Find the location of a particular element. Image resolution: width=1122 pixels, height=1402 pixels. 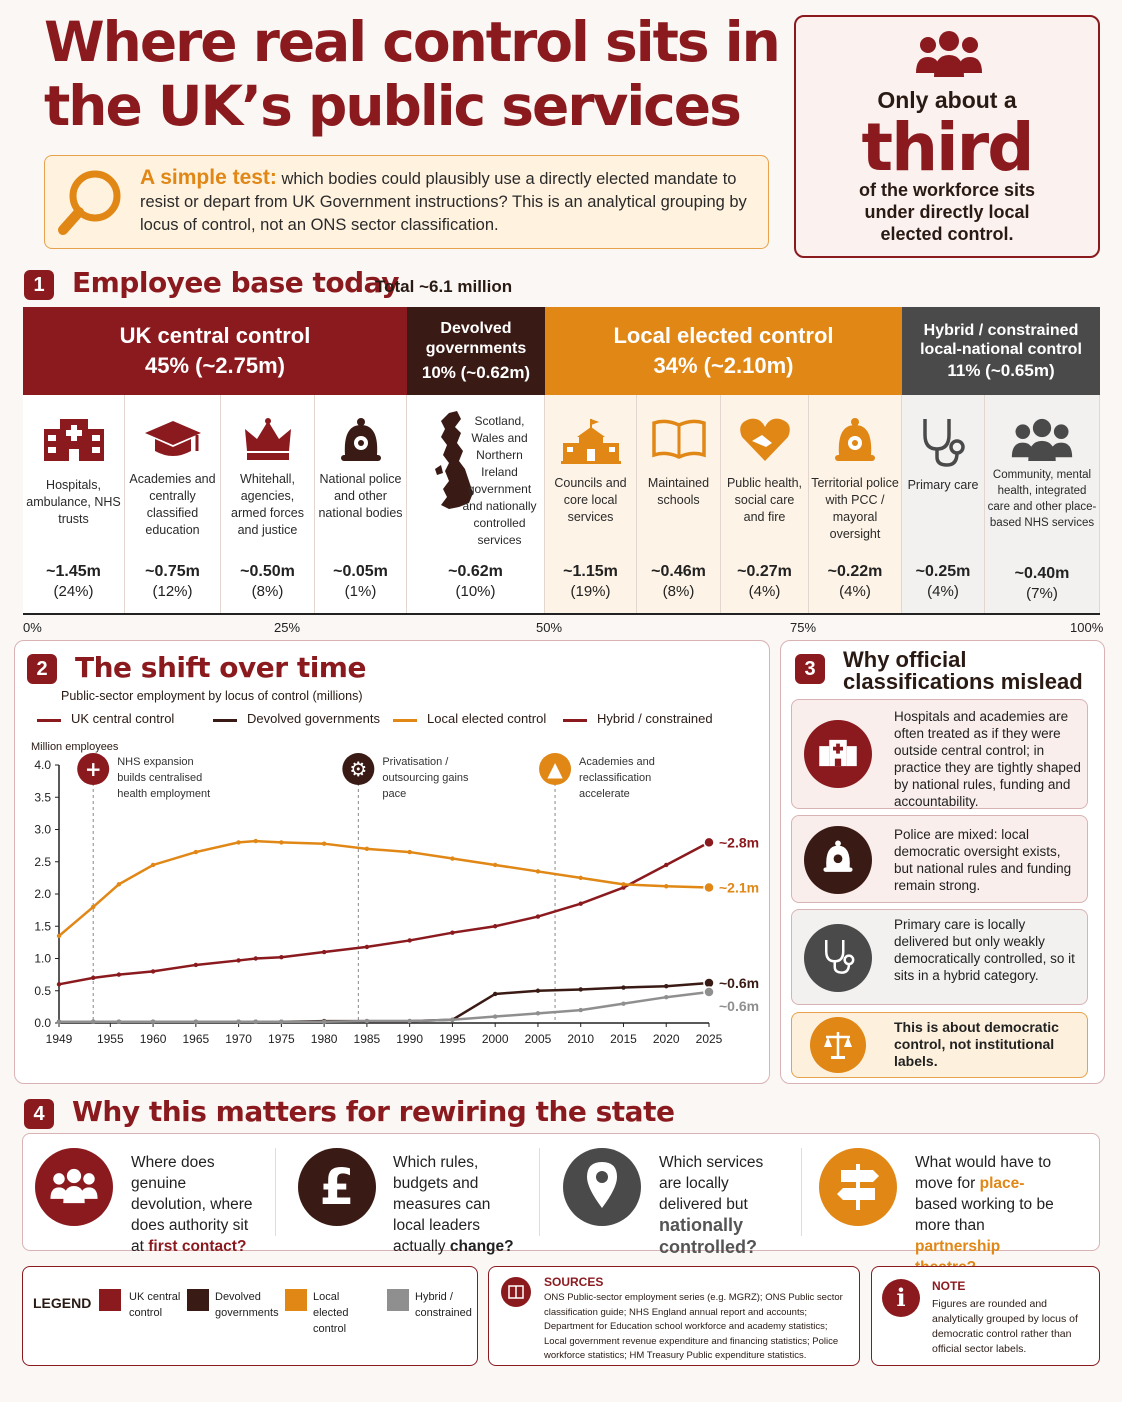

location-pin-icon is located at coordinates (602, 1185).